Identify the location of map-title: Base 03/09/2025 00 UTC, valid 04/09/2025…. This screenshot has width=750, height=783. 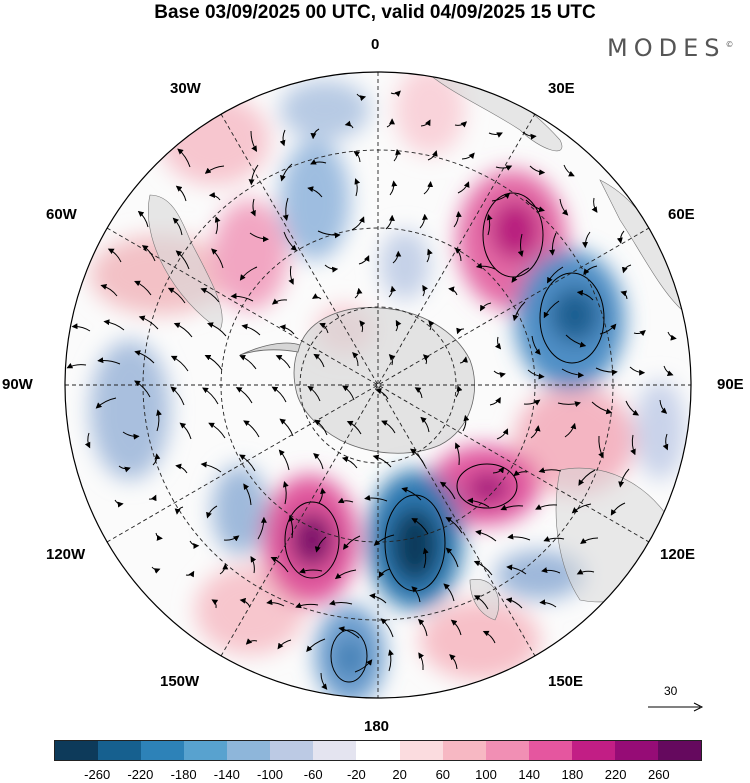
(375, 12).